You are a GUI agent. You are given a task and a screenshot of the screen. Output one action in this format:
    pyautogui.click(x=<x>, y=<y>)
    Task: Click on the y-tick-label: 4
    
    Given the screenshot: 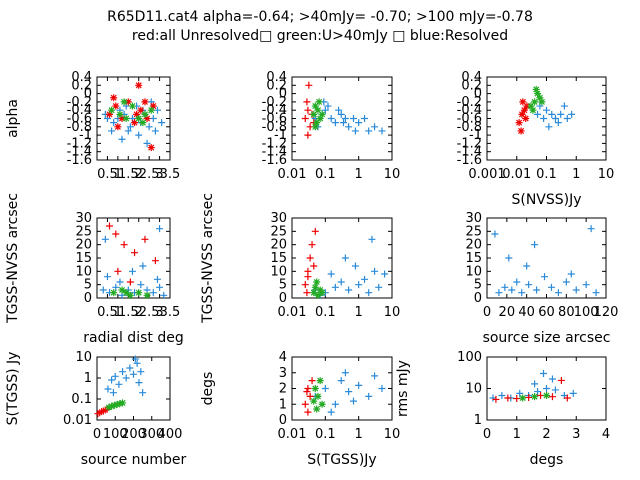 What is the action you would take?
    pyautogui.click(x=283, y=357)
    